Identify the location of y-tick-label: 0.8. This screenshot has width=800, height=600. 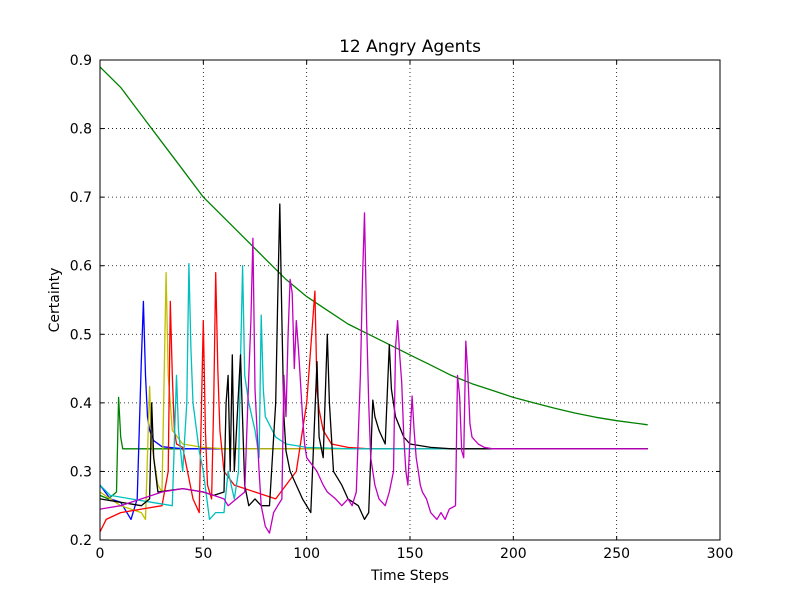
(81, 130).